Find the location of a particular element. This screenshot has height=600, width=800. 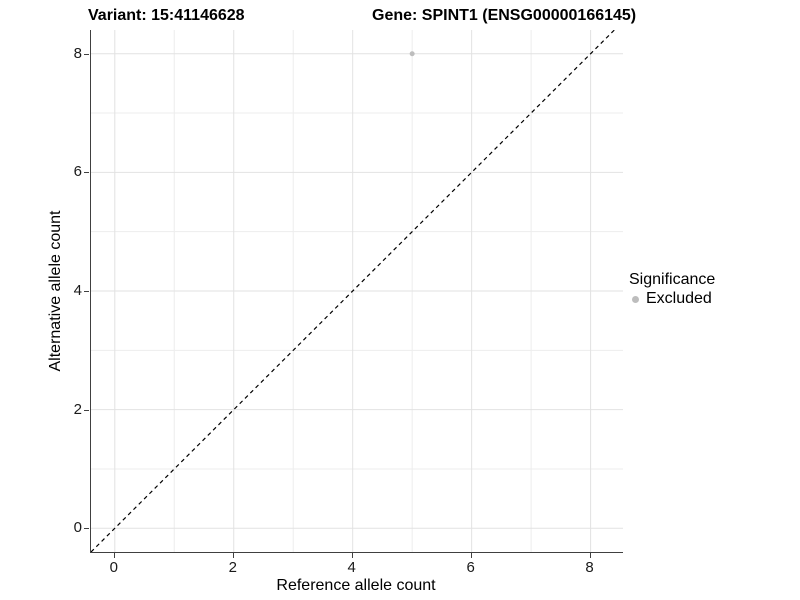

plot-title-gene: Gene: SPINT1 (ENSG00000166145) is located at coordinates (504, 15).